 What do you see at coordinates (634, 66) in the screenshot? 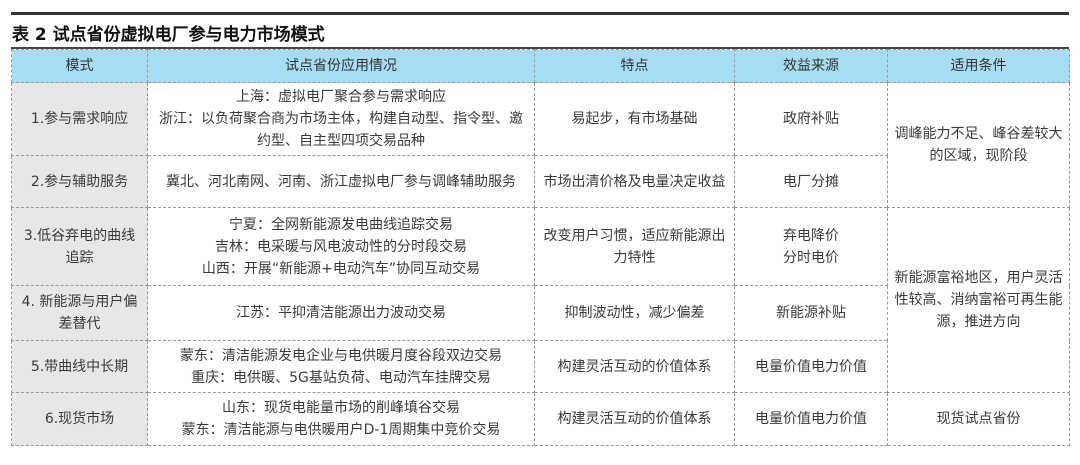
I see `header-feature: 特点` at bounding box center [634, 66].